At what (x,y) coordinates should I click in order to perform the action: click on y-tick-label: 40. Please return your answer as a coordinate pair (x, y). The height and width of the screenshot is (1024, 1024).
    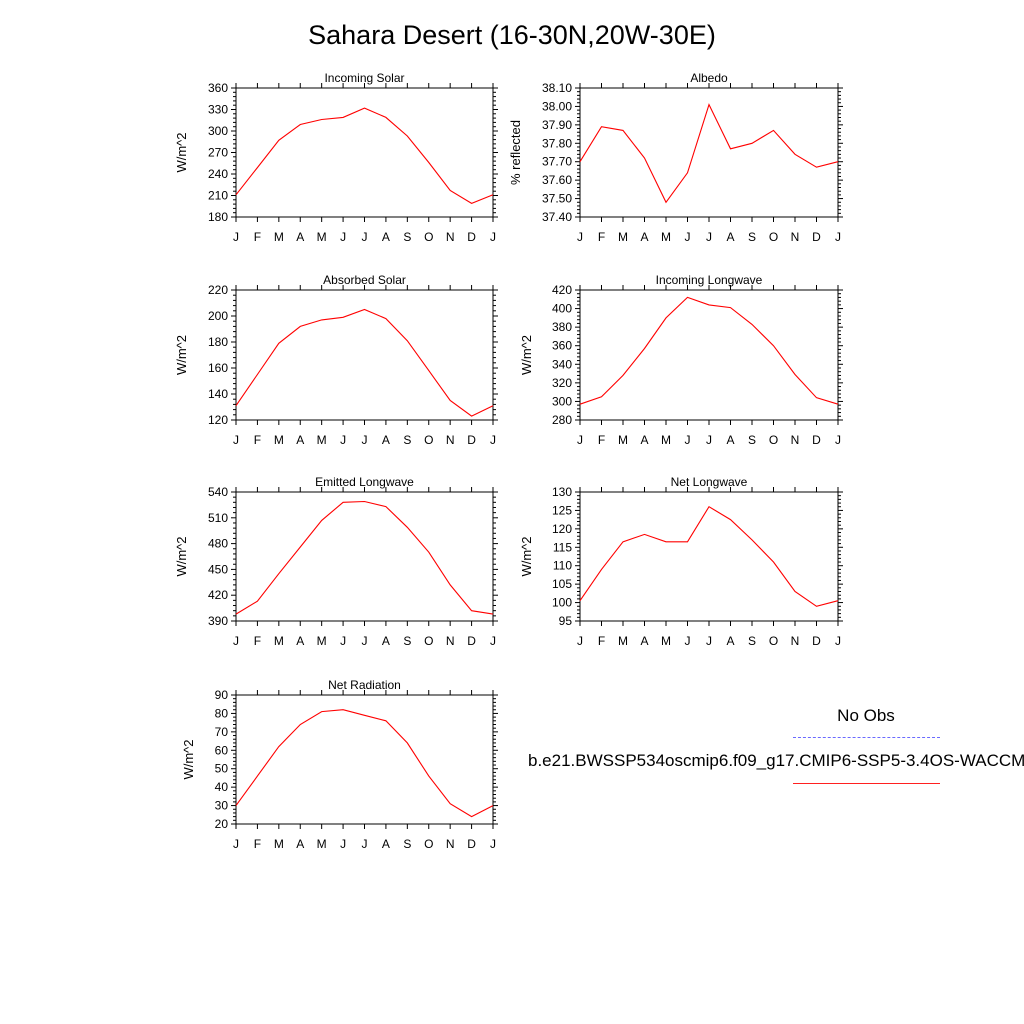
    Looking at the image, I should click on (222, 787).